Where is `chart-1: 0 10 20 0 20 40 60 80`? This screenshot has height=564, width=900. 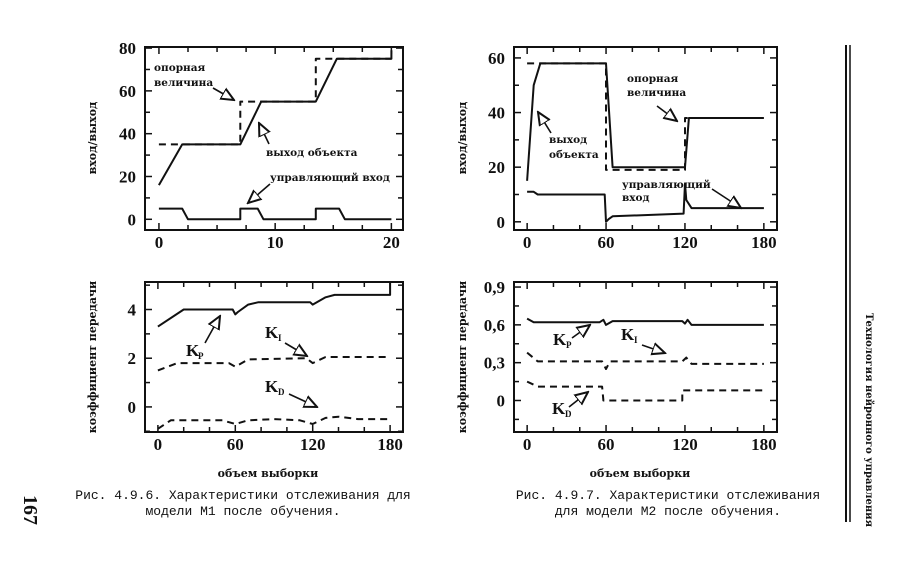
chart-1: 0 10 20 0 20 40 60 80 is located at coordinates (261, 145).